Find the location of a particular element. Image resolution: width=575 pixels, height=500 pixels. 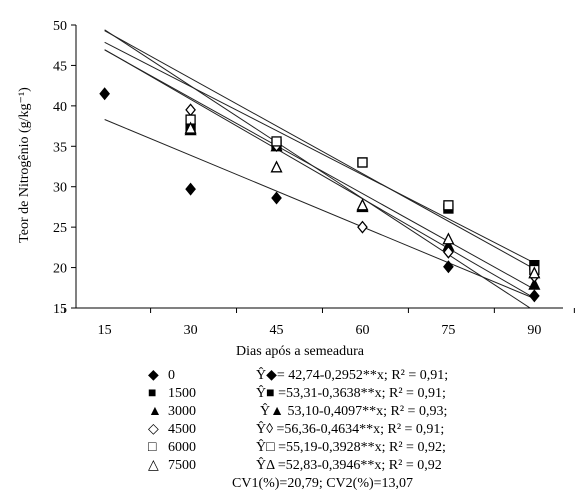

legend-item: △ 7500 is located at coordinates (172, 466).